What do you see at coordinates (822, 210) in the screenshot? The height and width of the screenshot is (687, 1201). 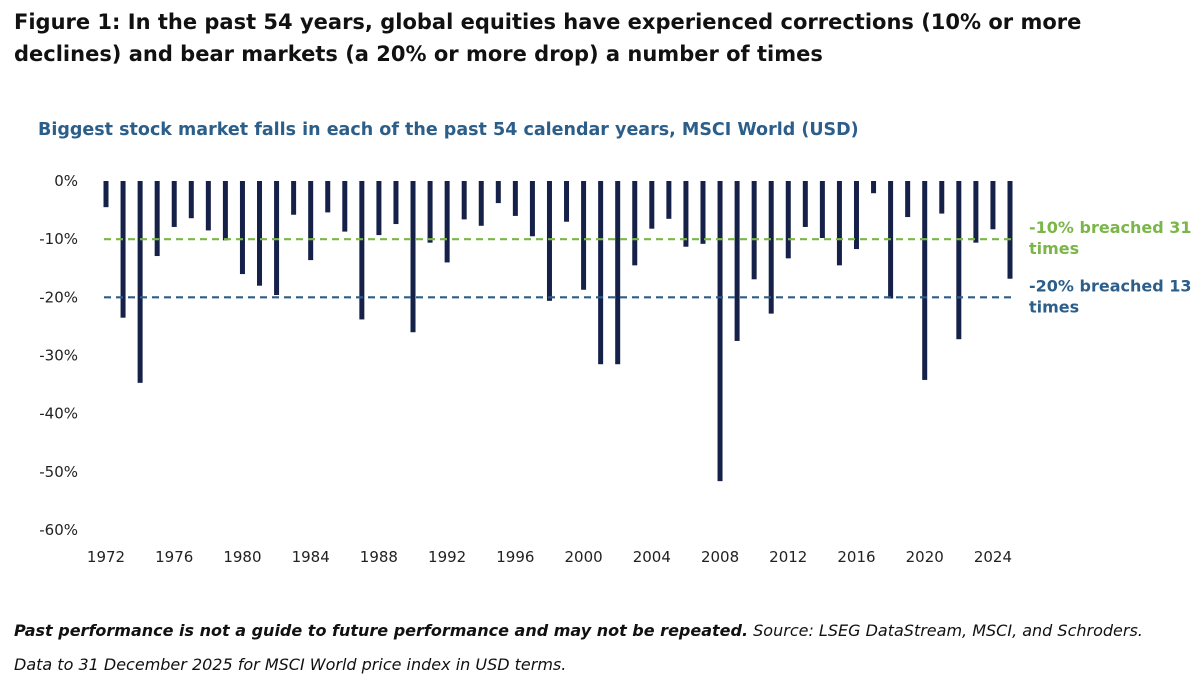 I see `bar-2014` at bounding box center [822, 210].